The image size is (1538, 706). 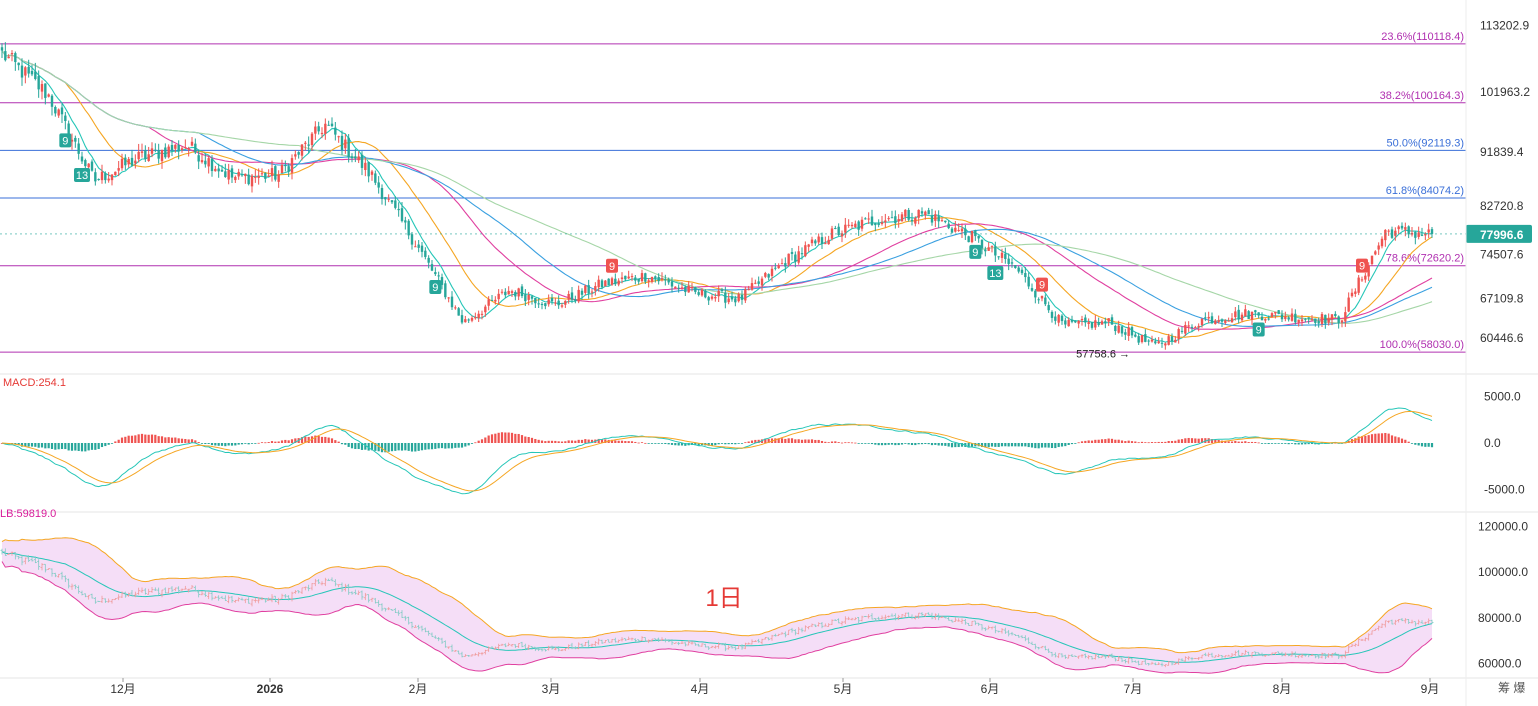 I want to click on fib-label: 23.6%(110118.4), so click(x=1422, y=37).